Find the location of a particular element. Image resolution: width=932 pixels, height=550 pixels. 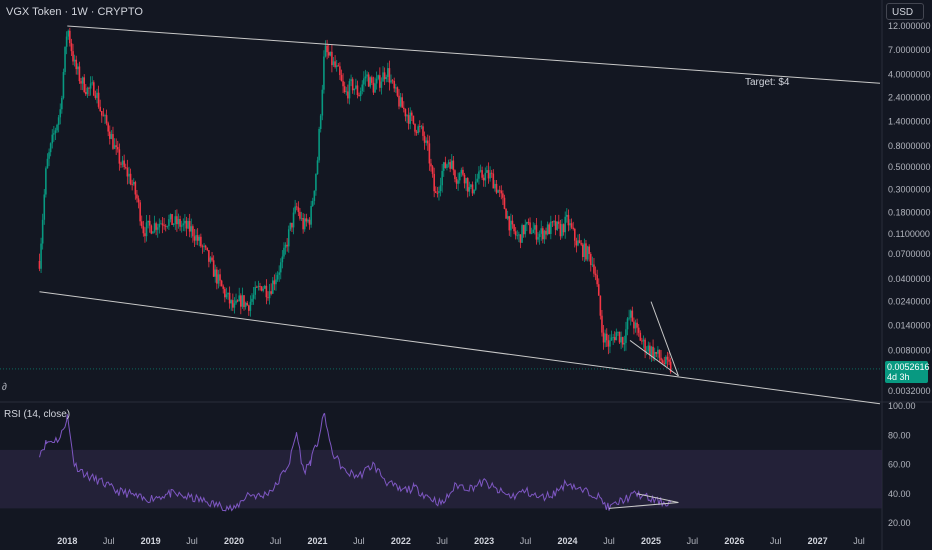

rsi-trendline-upper is located at coordinates (658, 498).